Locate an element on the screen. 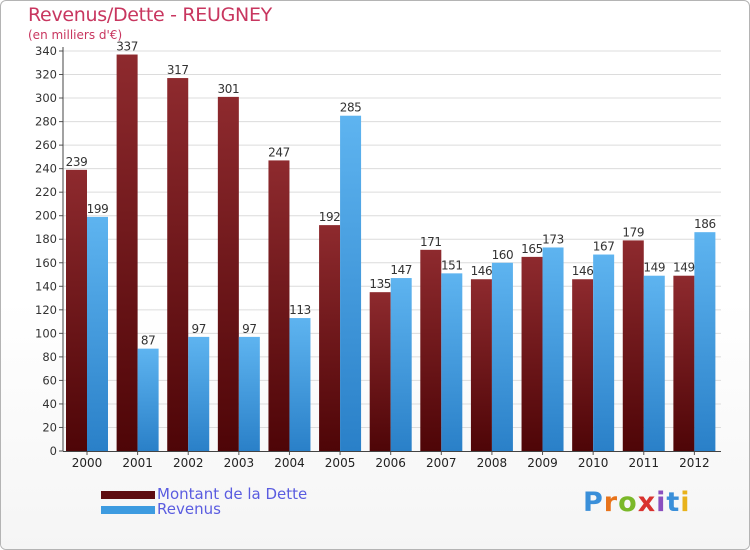  y-tick-label: 100 is located at coordinates (46, 333).